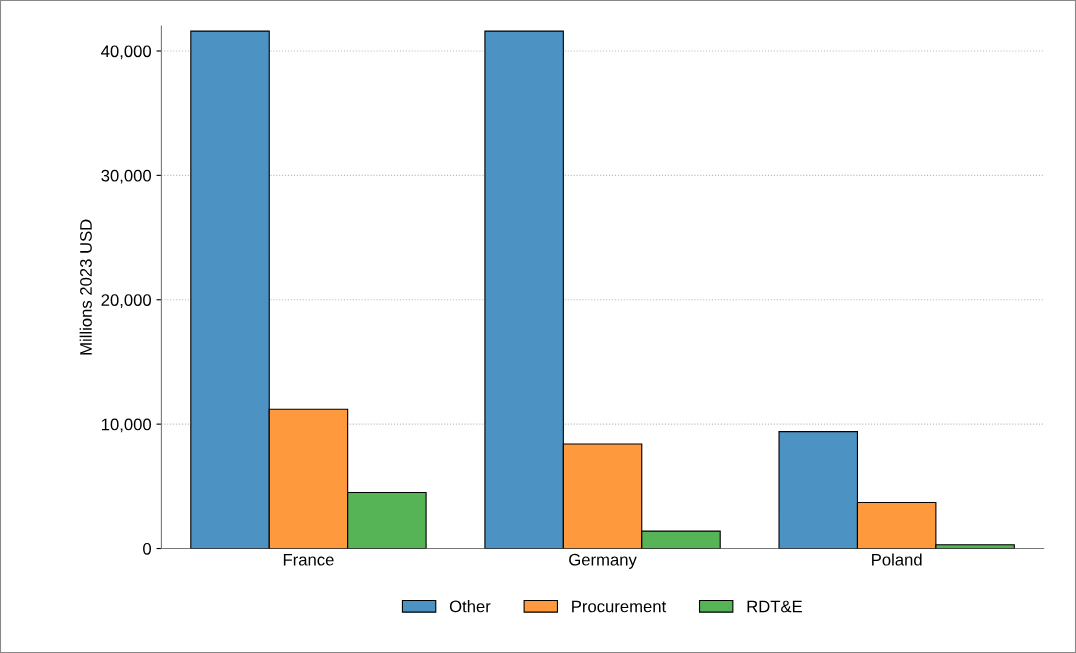 This screenshot has height=653, width=1076. What do you see at coordinates (126, 301) in the screenshot?
I see `y-tick-label: 20,000` at bounding box center [126, 301].